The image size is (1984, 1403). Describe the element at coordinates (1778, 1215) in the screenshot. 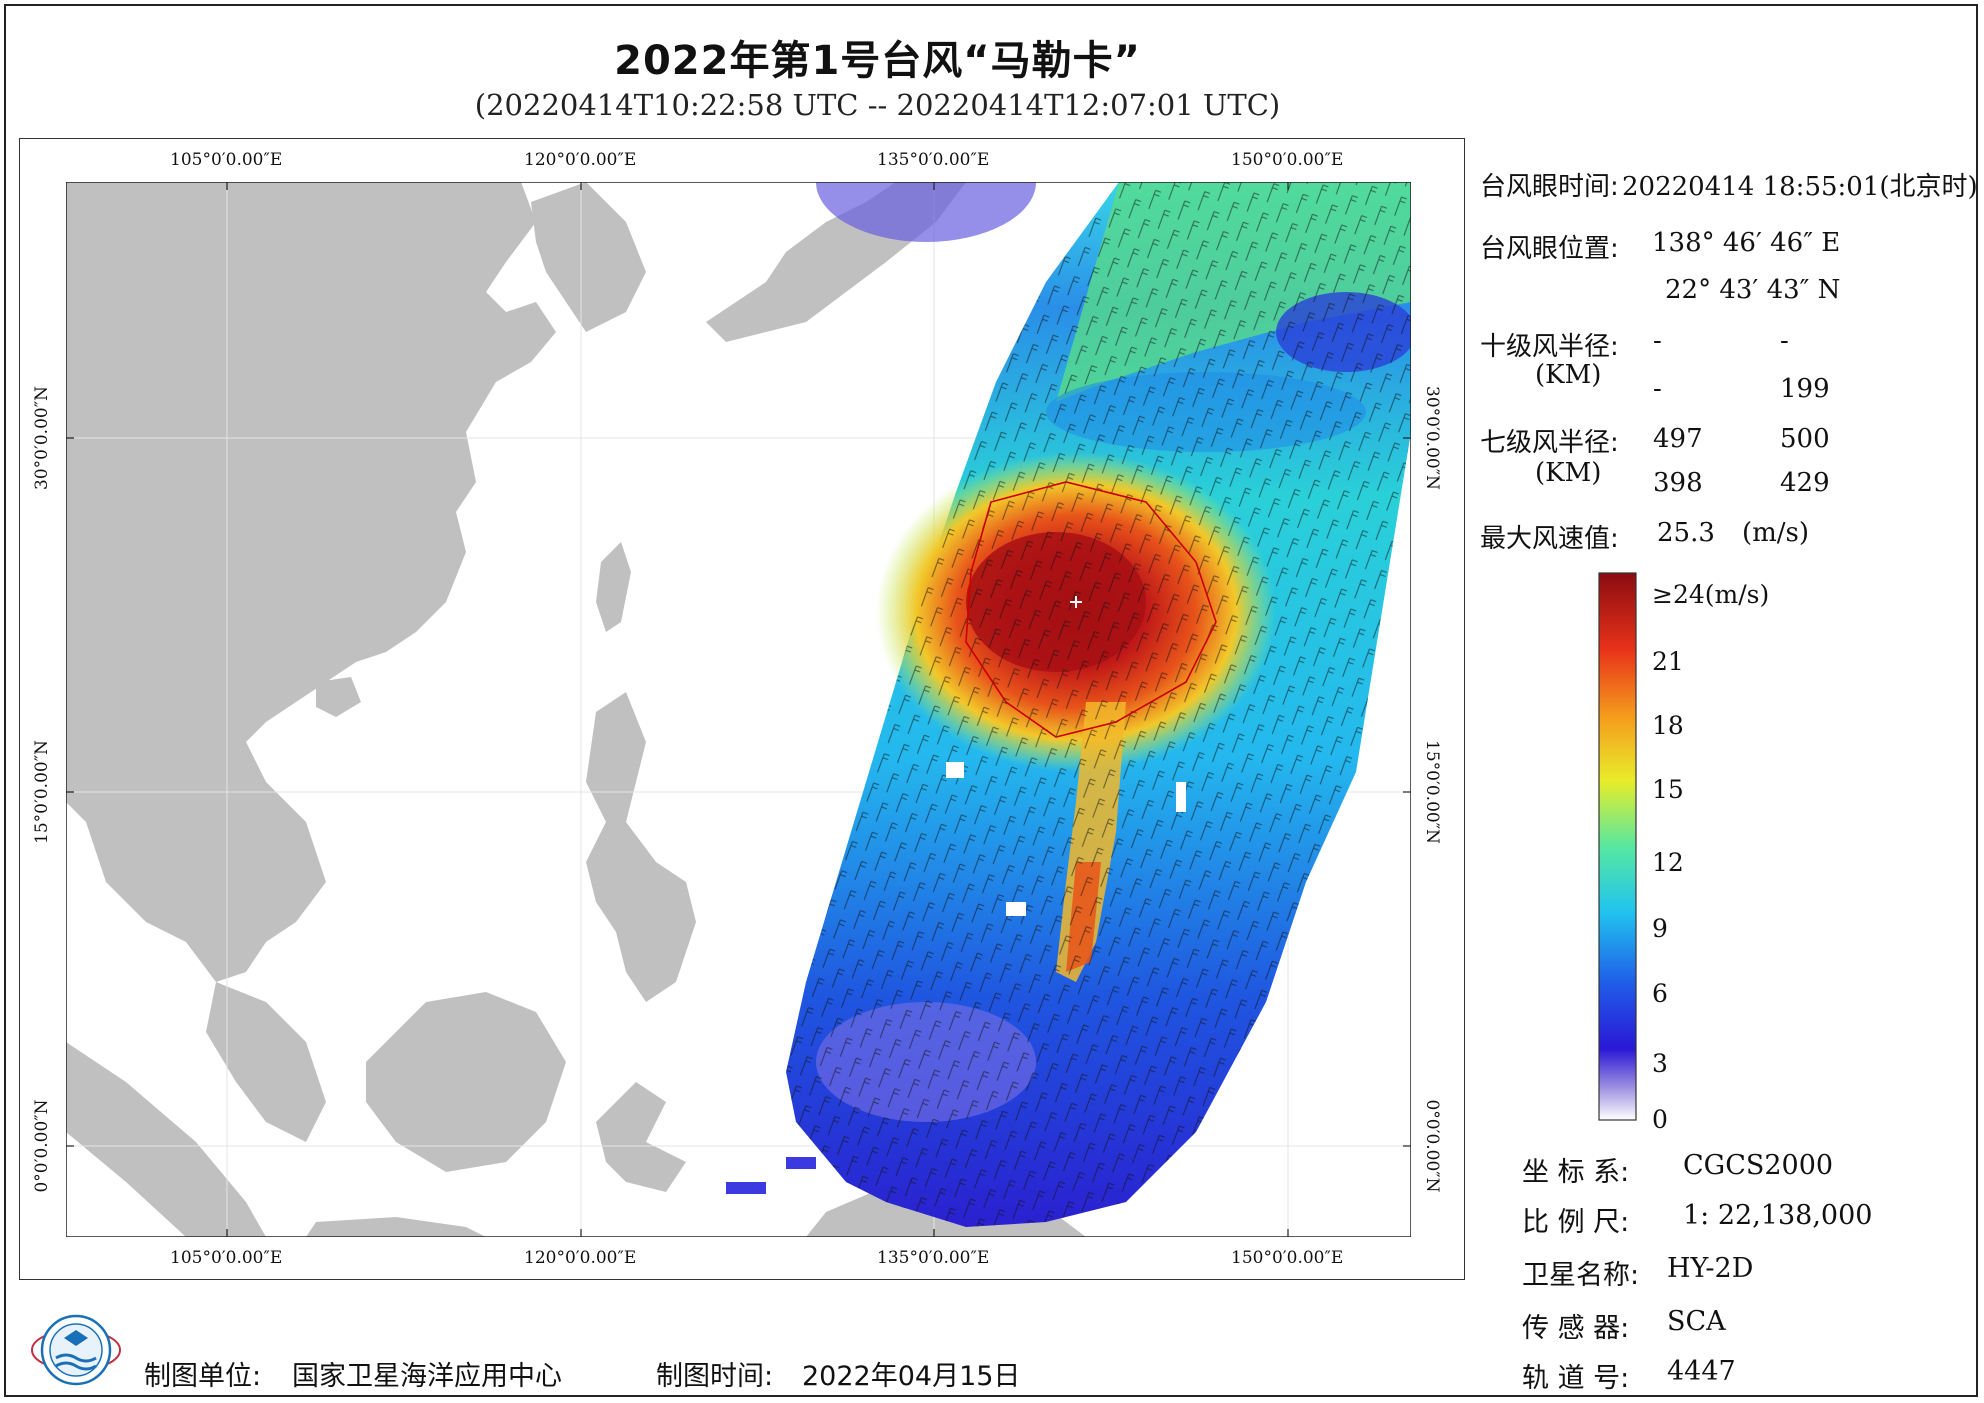

I see `scale-value: 1: 22,138,000` at that location.